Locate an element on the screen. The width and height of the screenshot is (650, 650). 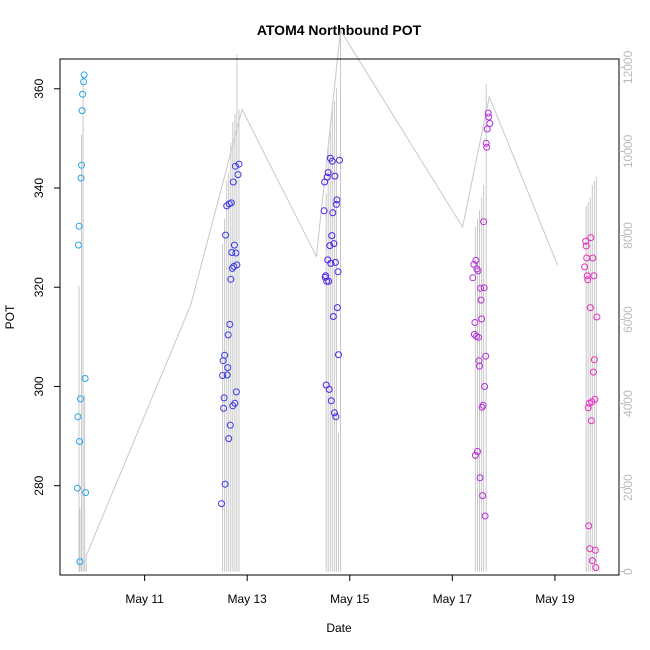
y-tick-label-3: 340 is located at coordinates (39, 188).